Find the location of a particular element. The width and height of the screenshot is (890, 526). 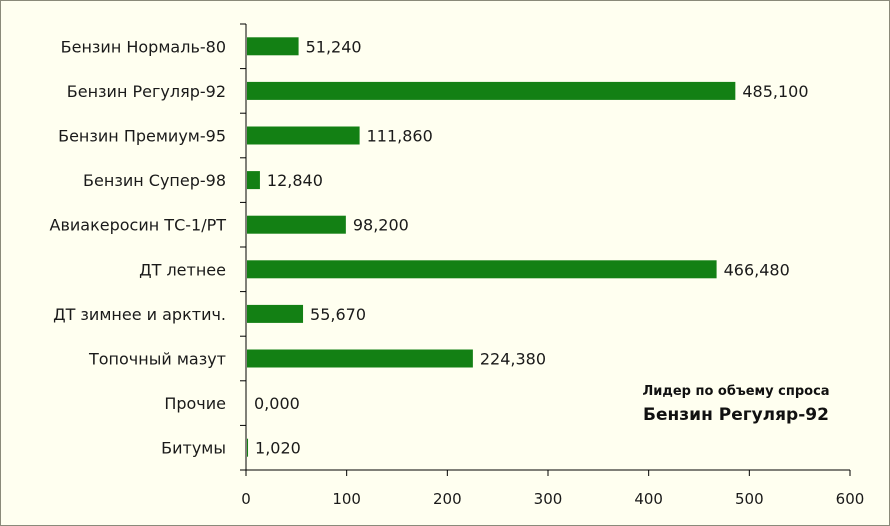

x-tick-label: 400 is located at coordinates (648, 499).